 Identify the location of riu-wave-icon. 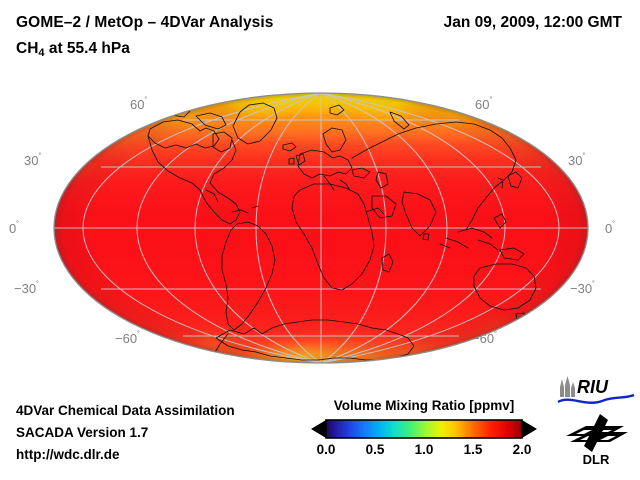
(596, 398).